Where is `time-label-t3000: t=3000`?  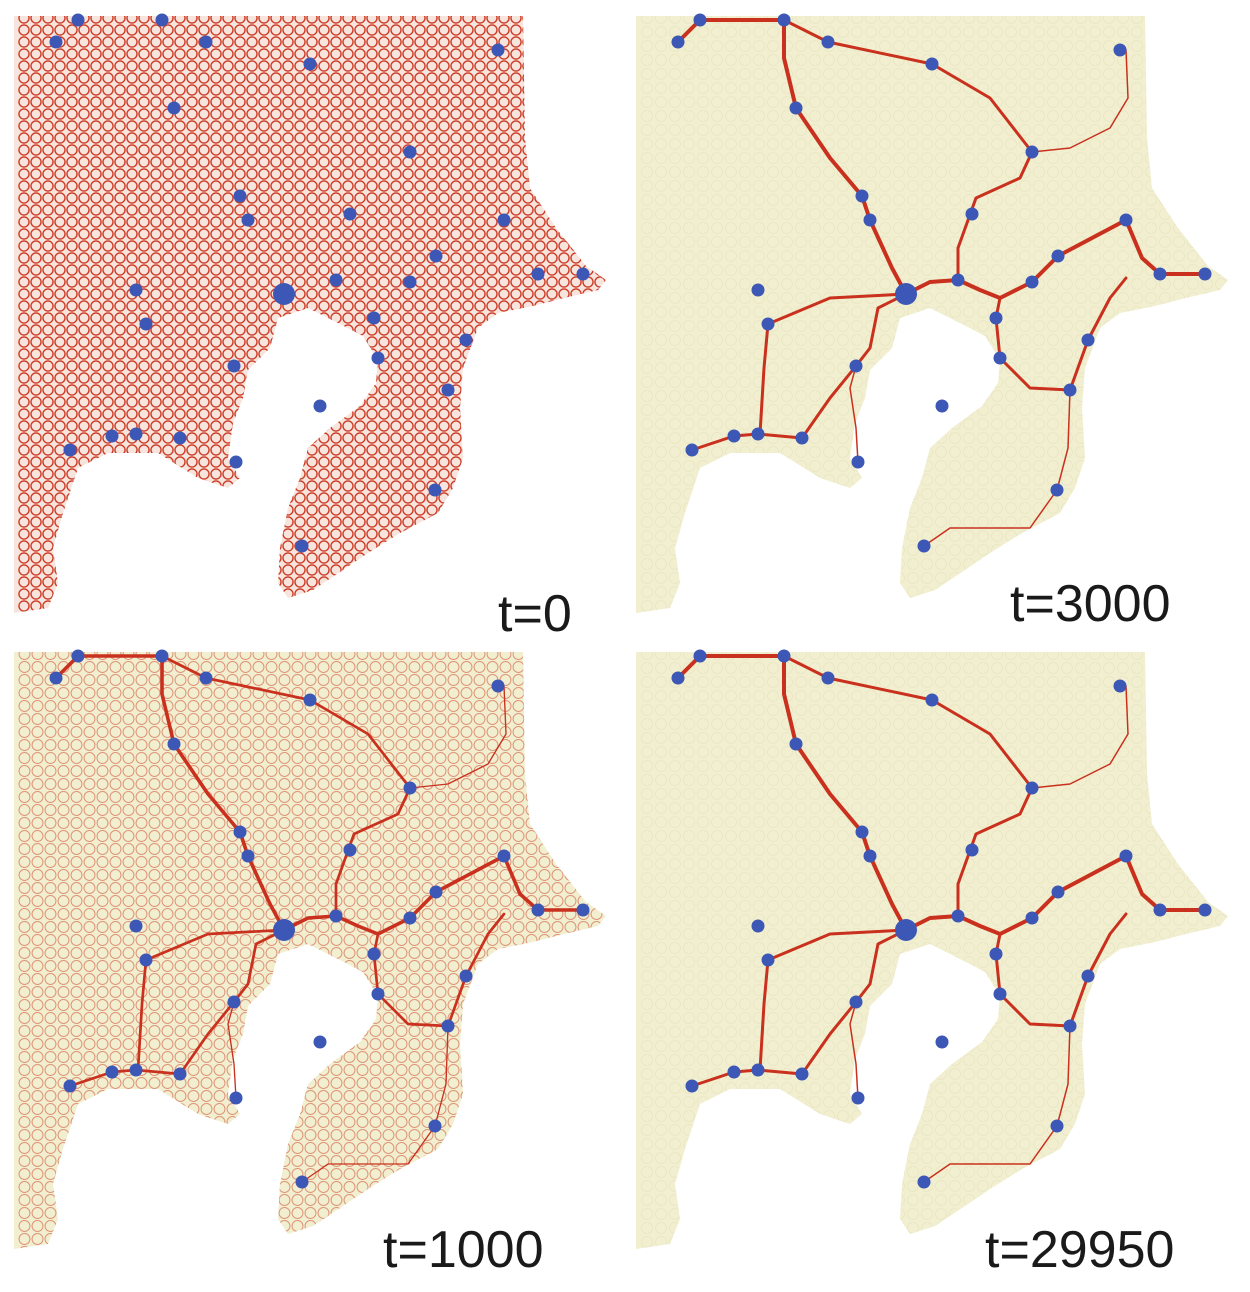
time-label-t3000: t=3000 is located at coordinates (1090, 604).